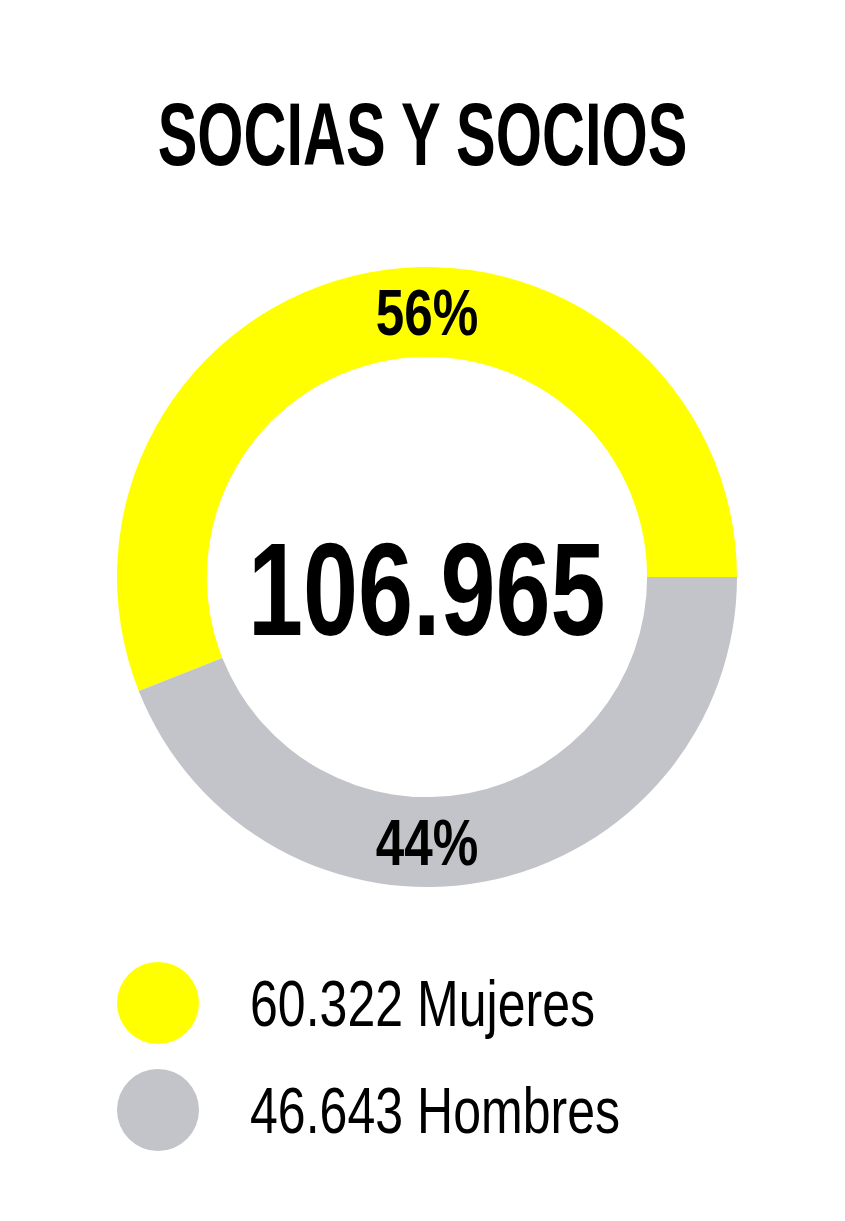  Describe the element at coordinates (435, 1110) in the screenshot. I see `legend-label: 46.643 Hombres` at that location.